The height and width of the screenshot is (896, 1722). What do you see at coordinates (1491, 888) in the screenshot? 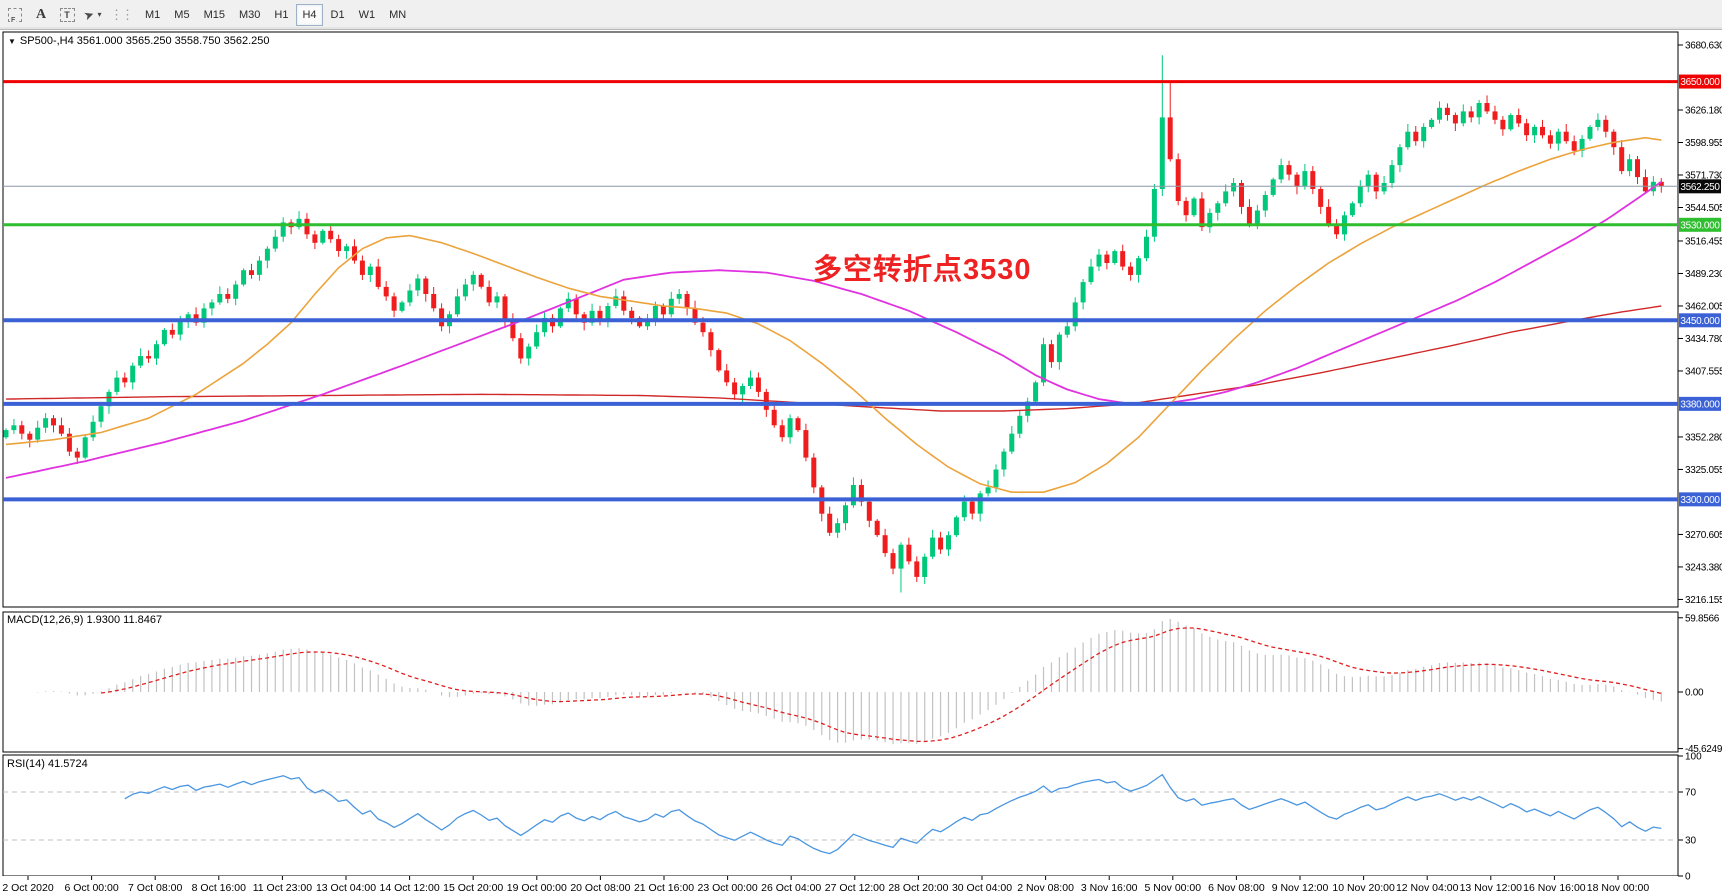
I see `time-axis-label: 13 Nov 12:00` at bounding box center [1491, 888].